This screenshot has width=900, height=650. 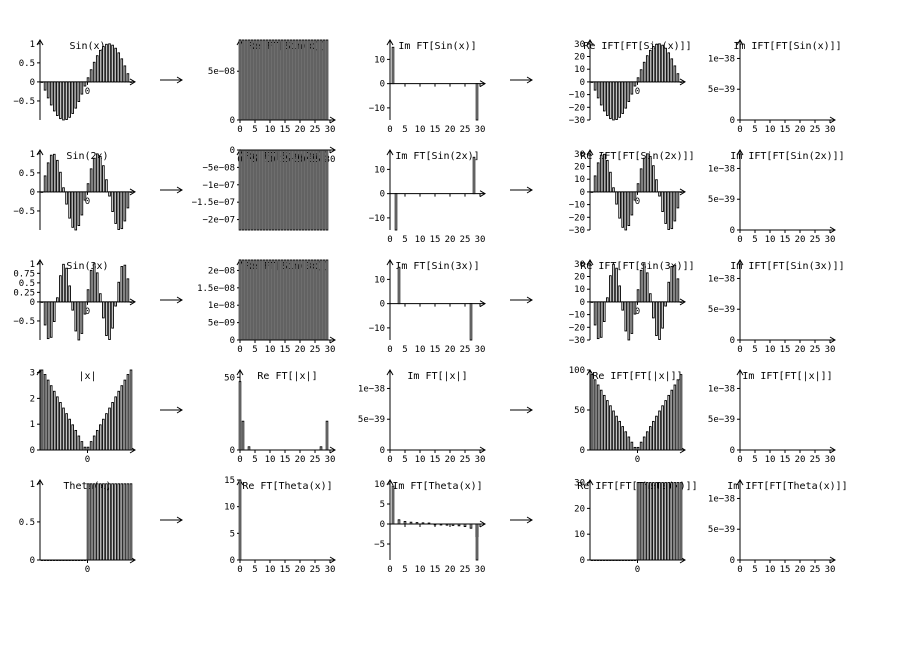 I want to click on panel: Im FT[Sin(2x)]100−100 5 10 15 20 25 30, so click(x=427, y=197).